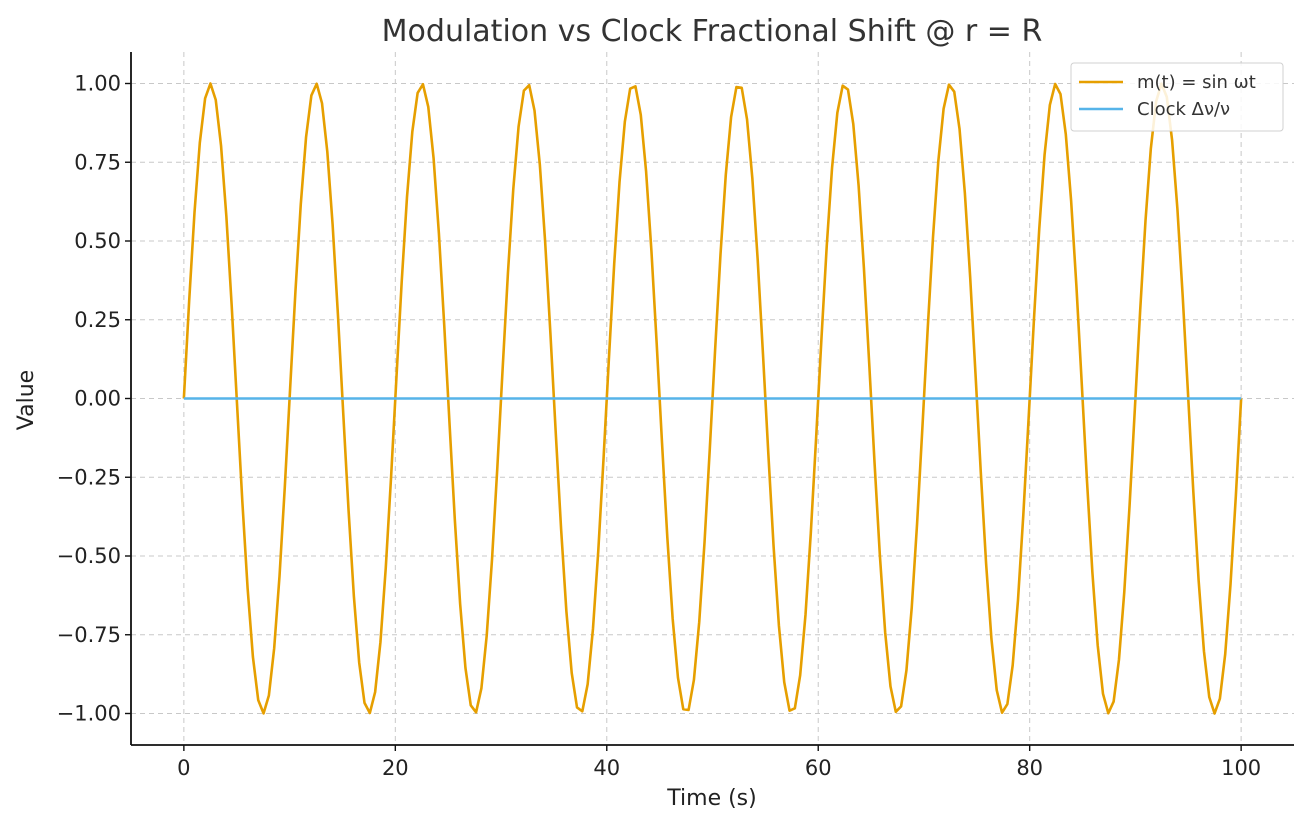 This screenshot has height=825, width=1308. I want to click on y-tick-label: 0.25, so click(97, 320).